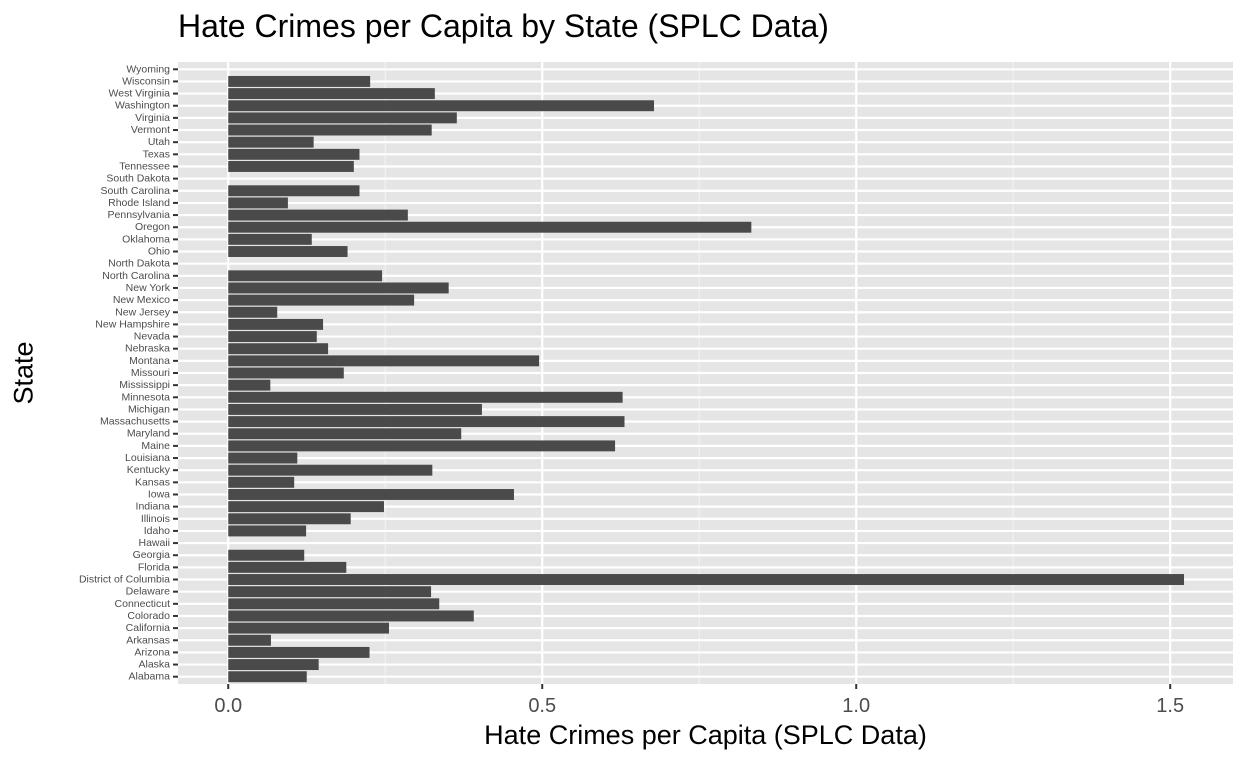 The height and width of the screenshot is (768, 1248). I want to click on y-tick-label: Massachusetts, so click(135, 422).